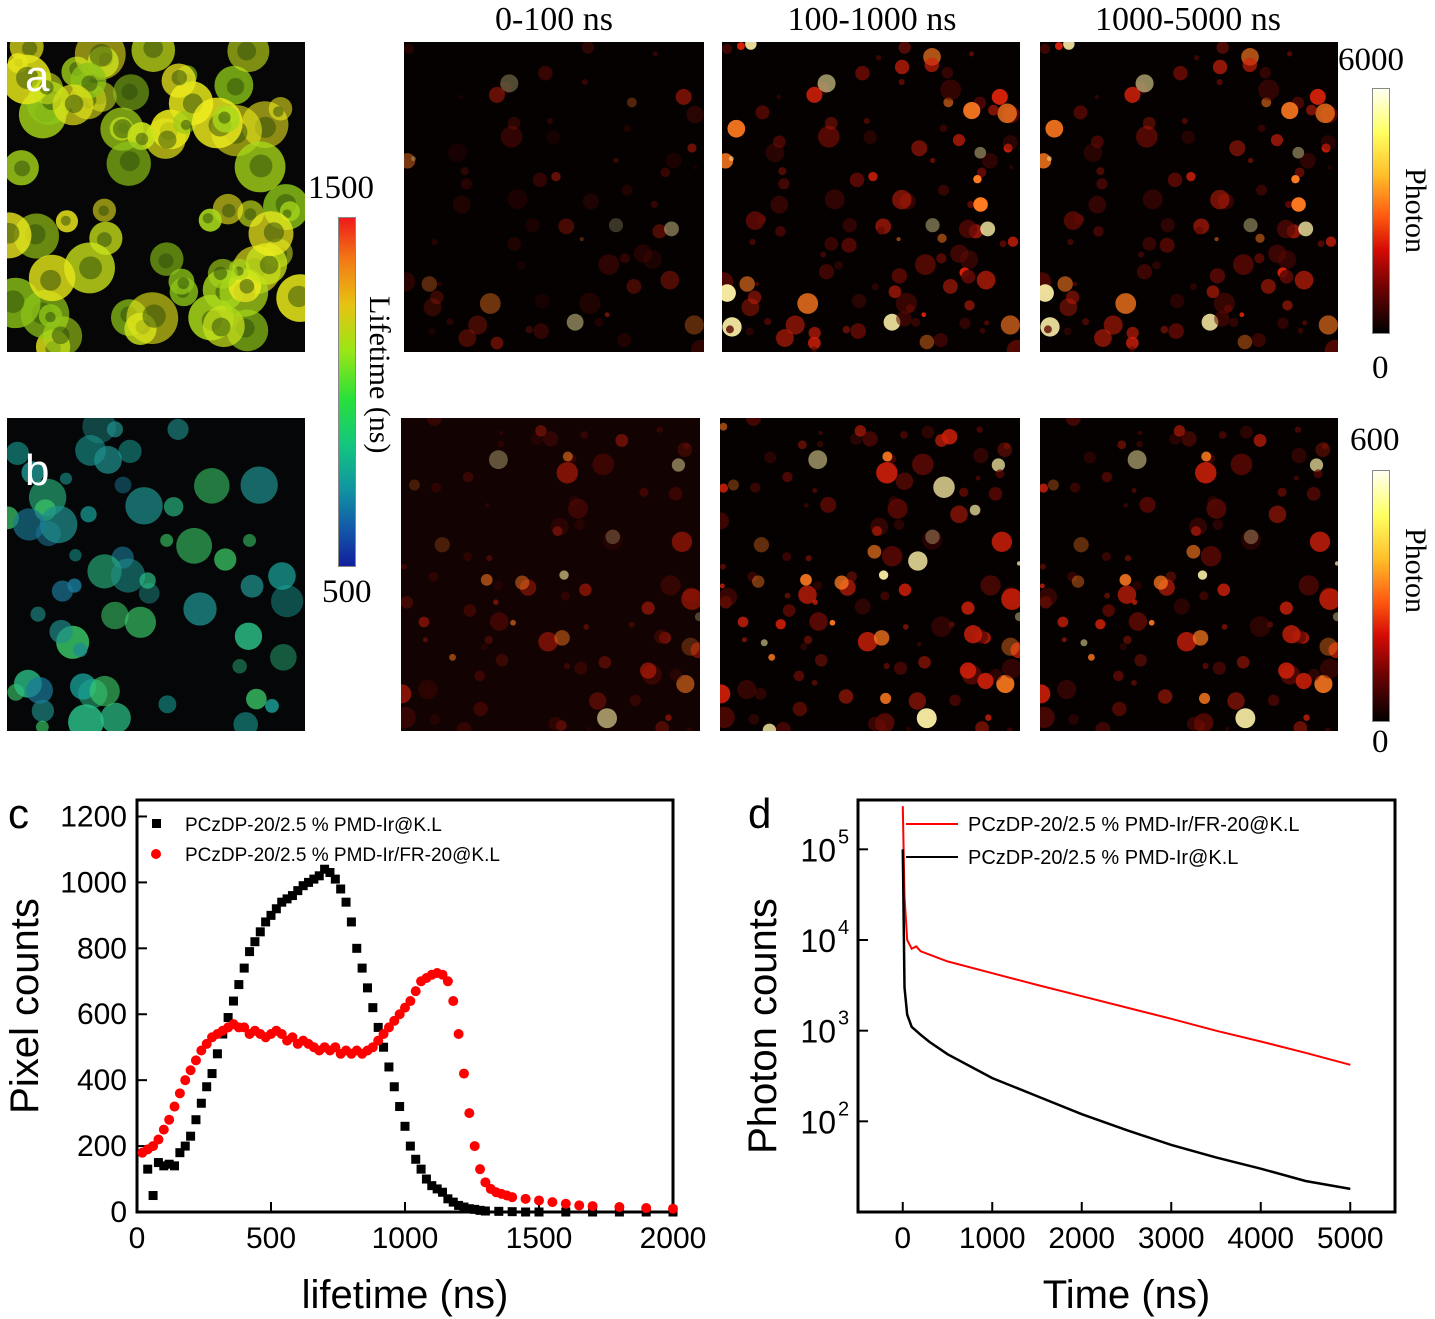 This screenshot has width=1435, height=1319. Describe the element at coordinates (1375, 440) in the screenshot. I see `photon-bar-bottom-max: 600` at that location.